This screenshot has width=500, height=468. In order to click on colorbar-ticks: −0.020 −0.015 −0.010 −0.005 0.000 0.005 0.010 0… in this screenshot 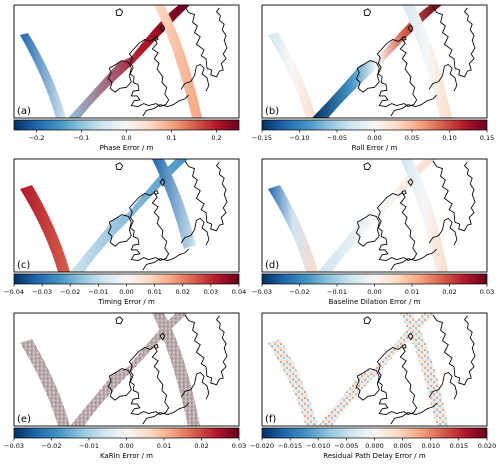, I will do `click(373, 444)`.